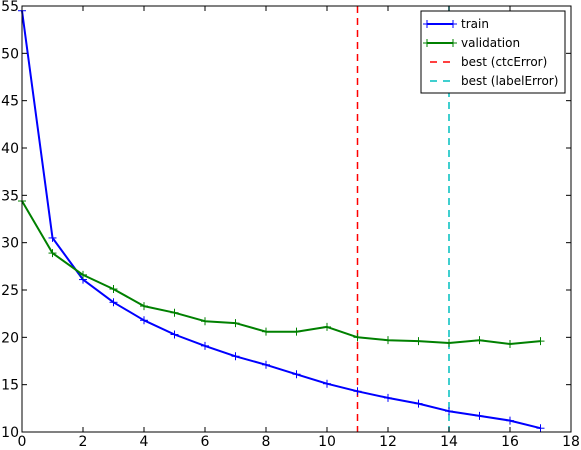  I want to click on x-tick-label: 8, so click(266, 442).